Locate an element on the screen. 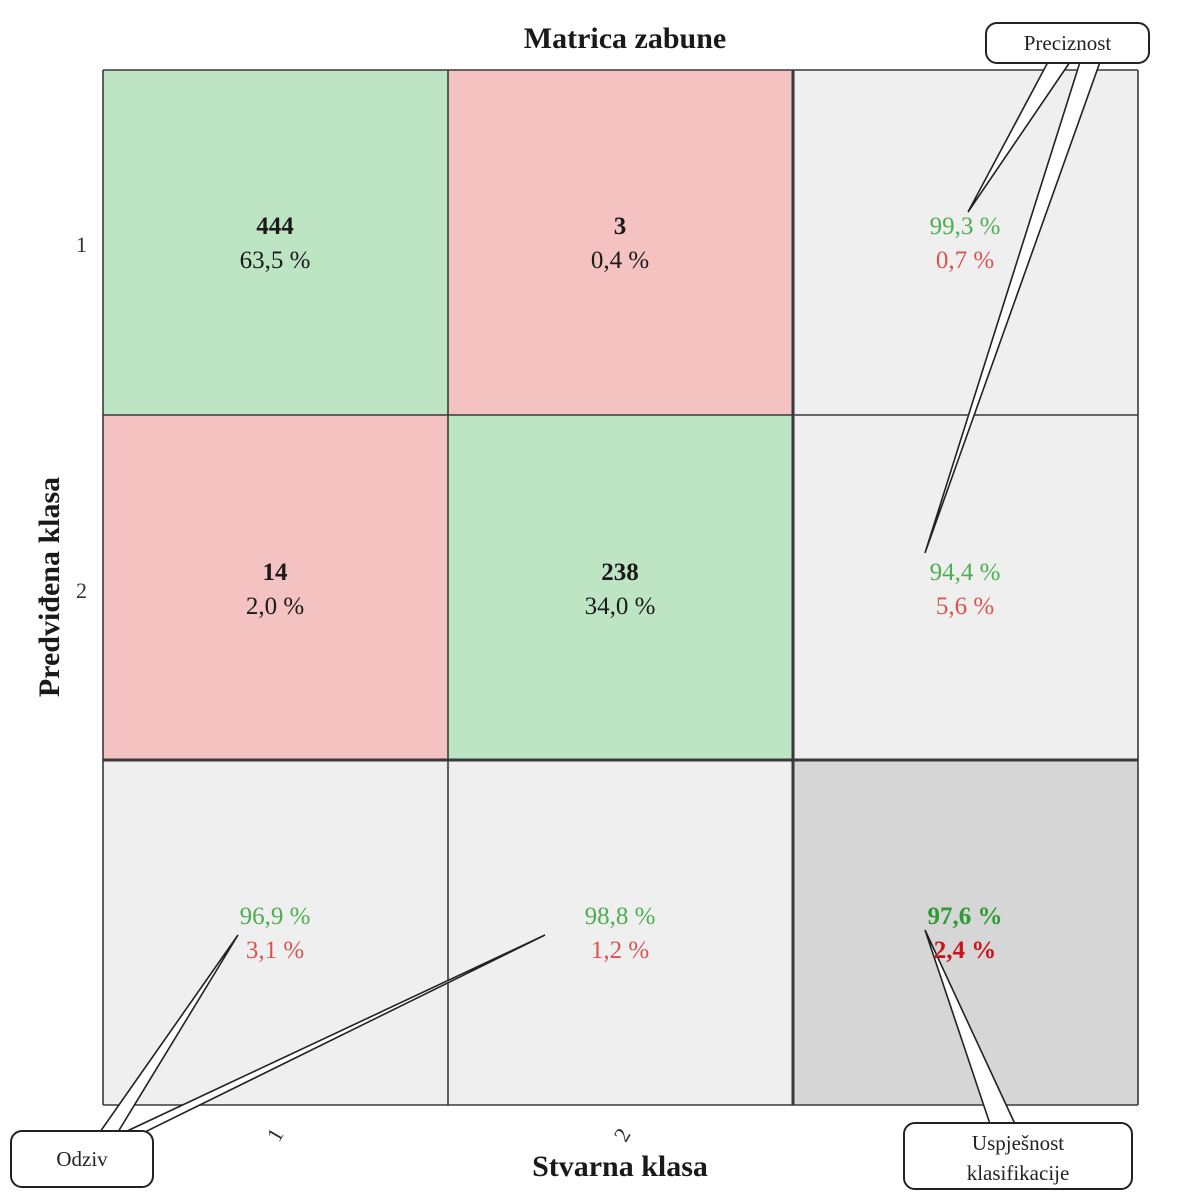  y-tick-2: 2 is located at coordinates (81, 590).